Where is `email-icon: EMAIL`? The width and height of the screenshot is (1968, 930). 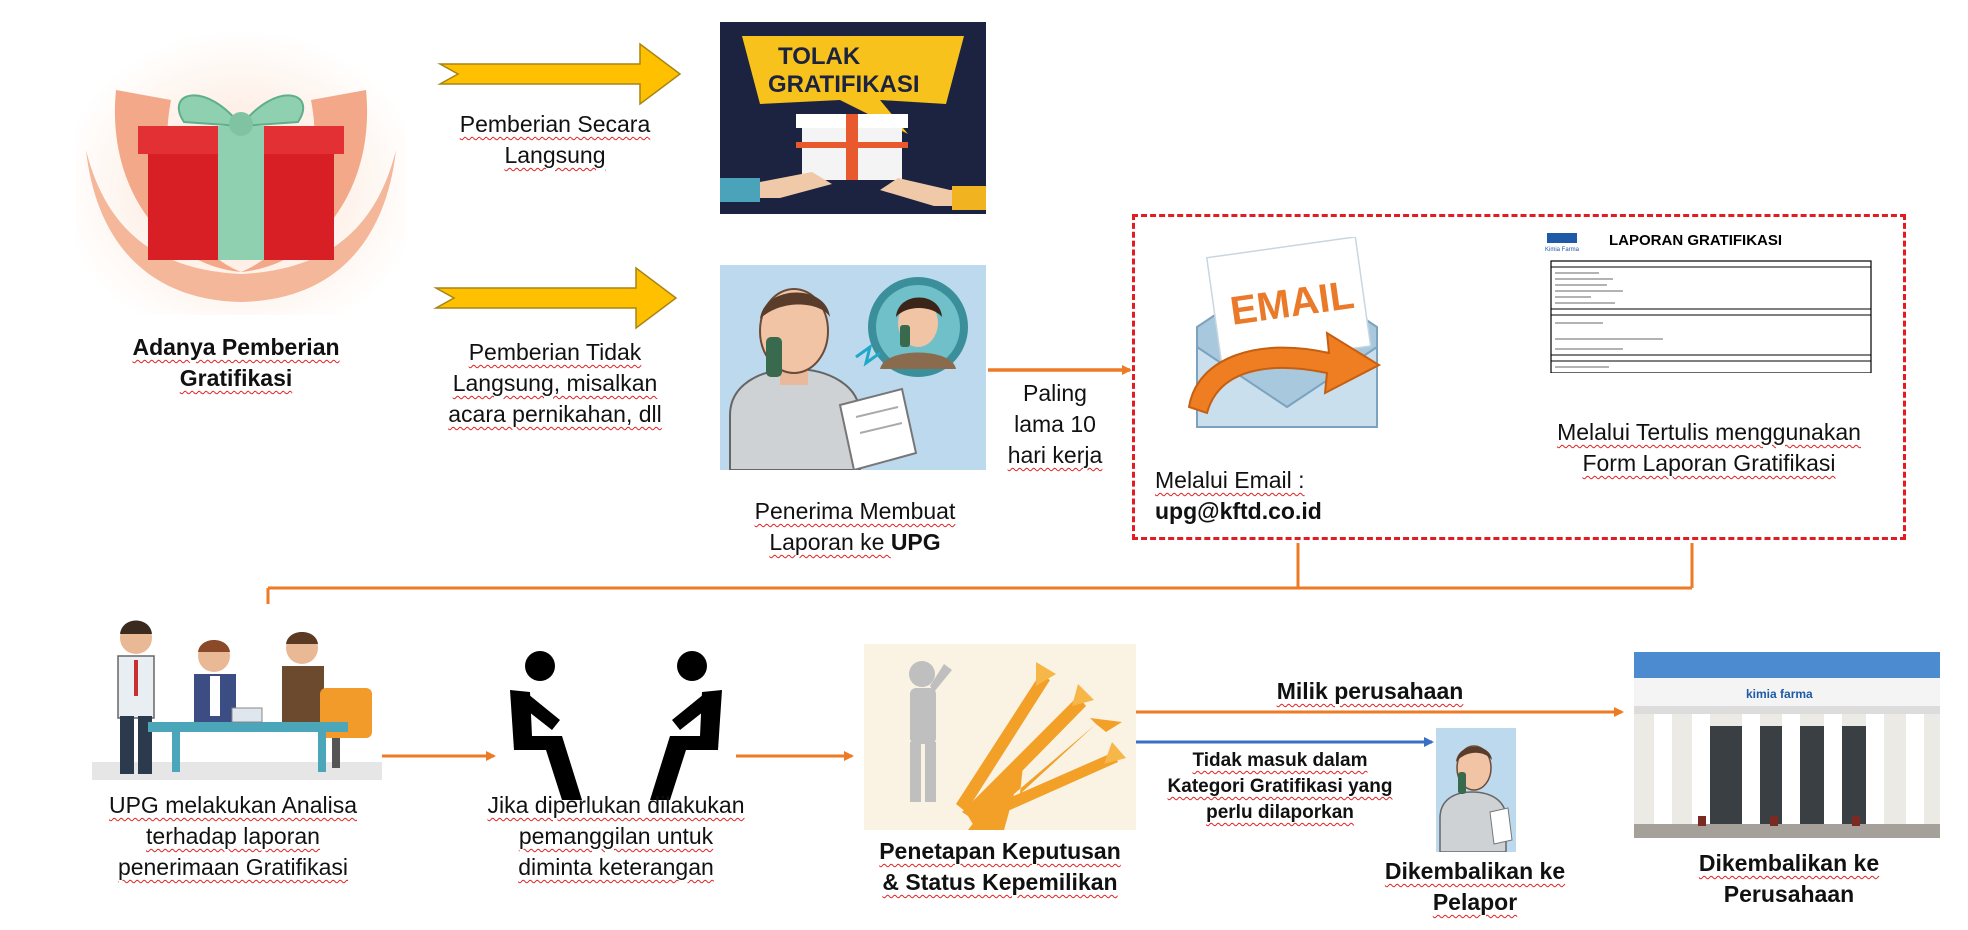
email-icon: EMAIL is located at coordinates (1287, 340).